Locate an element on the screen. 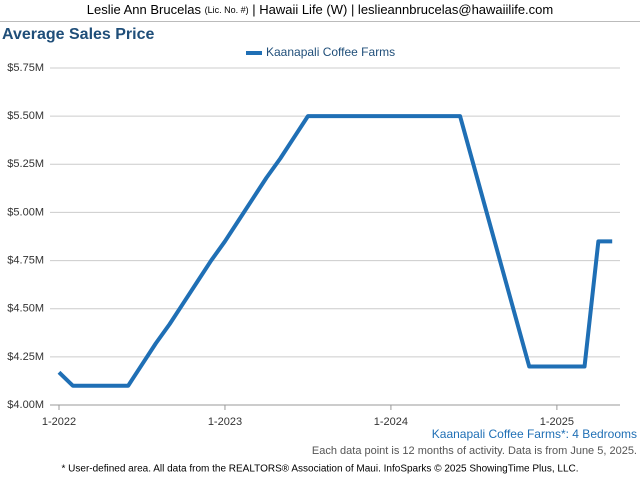 Image resolution: width=640 pixels, height=485 pixels. x-tick-label: 1-2024 is located at coordinates (391, 422).